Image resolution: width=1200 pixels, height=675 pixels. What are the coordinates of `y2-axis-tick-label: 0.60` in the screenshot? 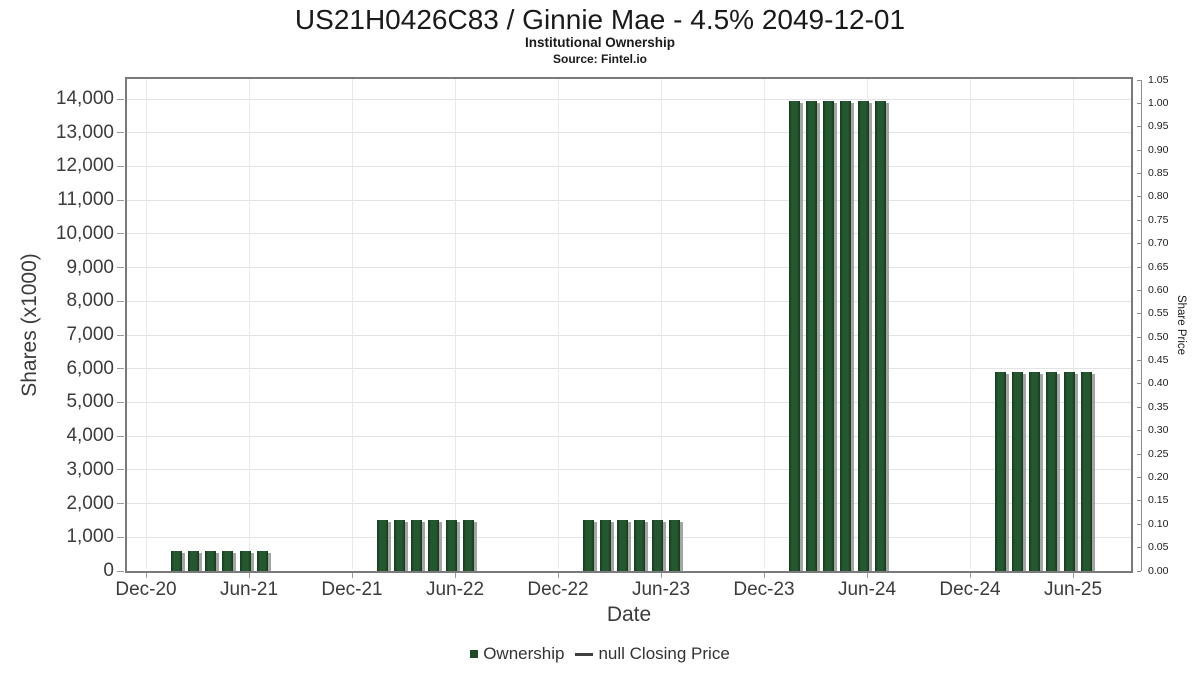 It's located at (1158, 289).